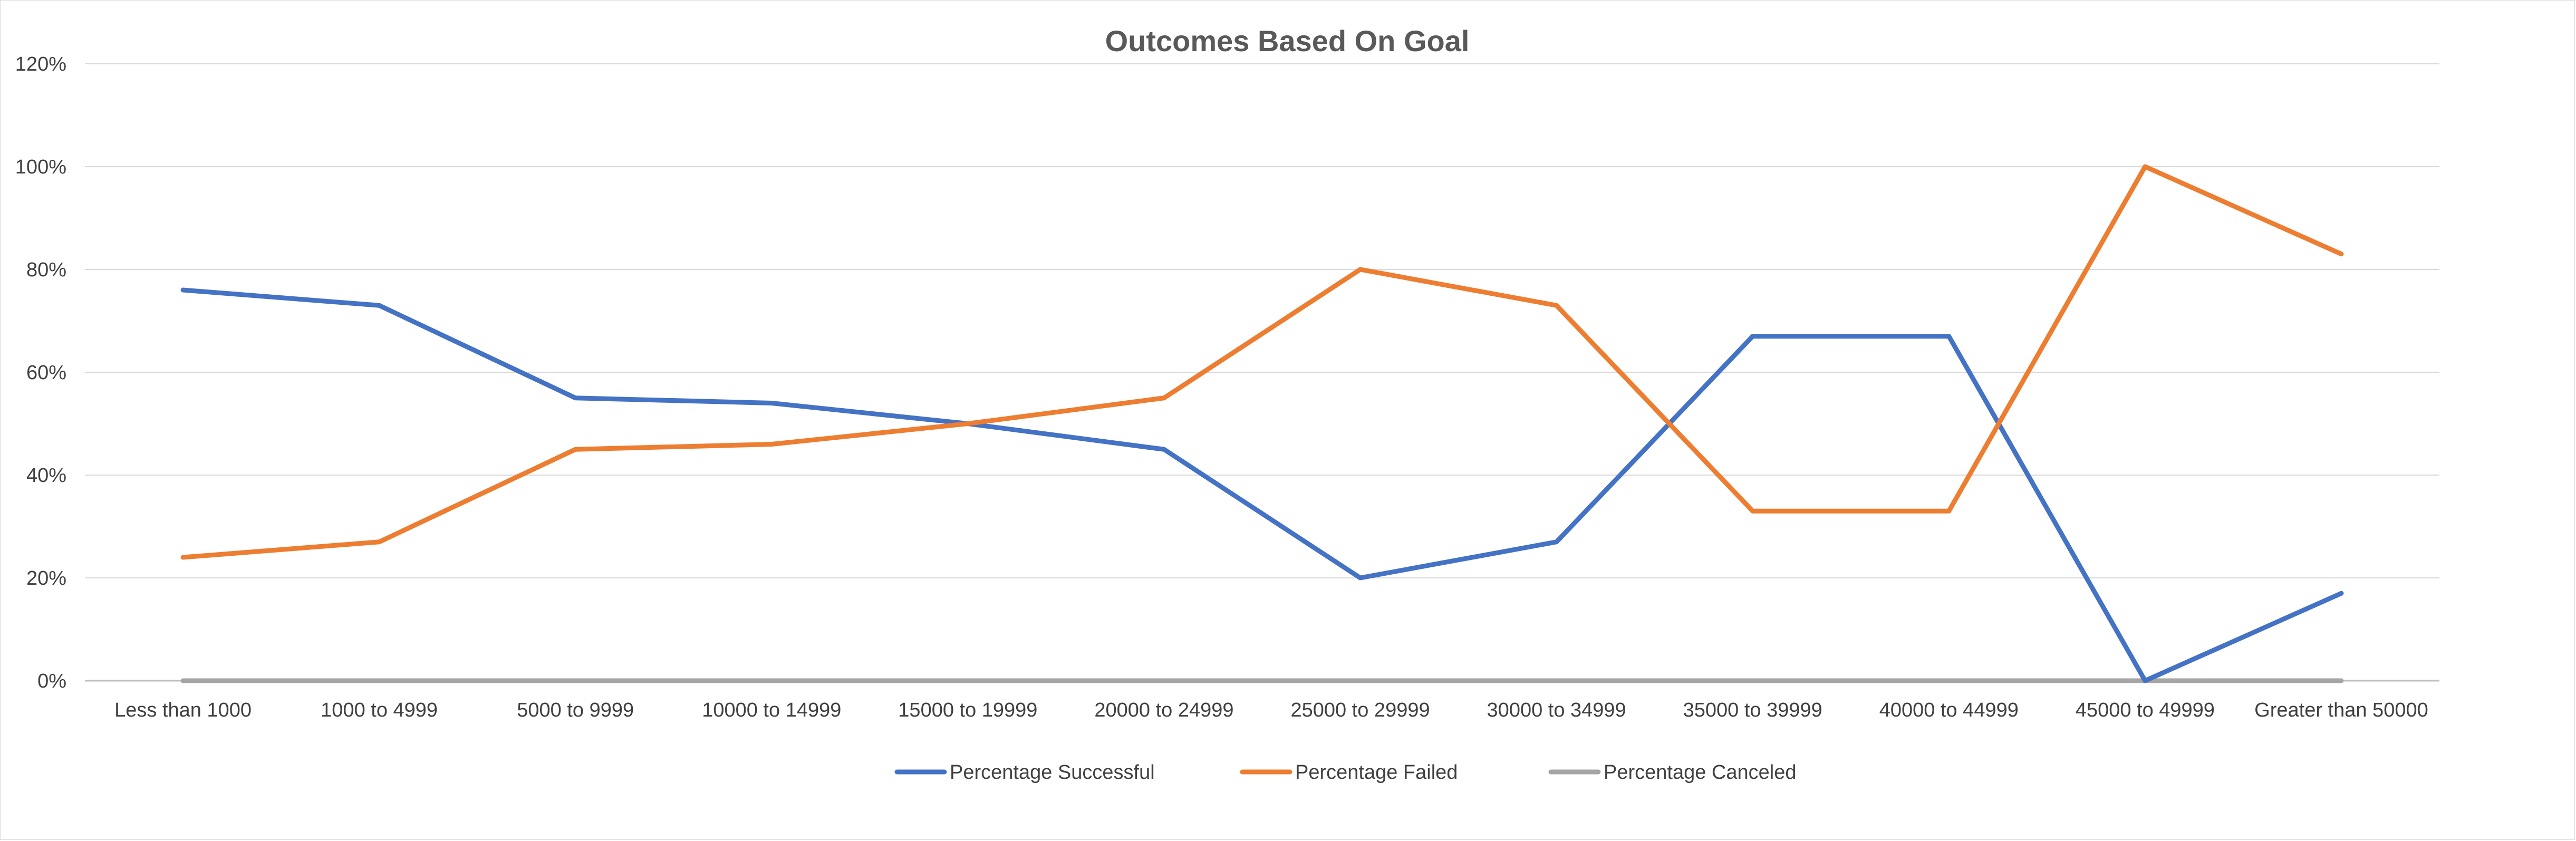 Image resolution: width=2576 pixels, height=841 pixels. What do you see at coordinates (46, 476) in the screenshot?
I see `y-tick-label: 40%` at bounding box center [46, 476].